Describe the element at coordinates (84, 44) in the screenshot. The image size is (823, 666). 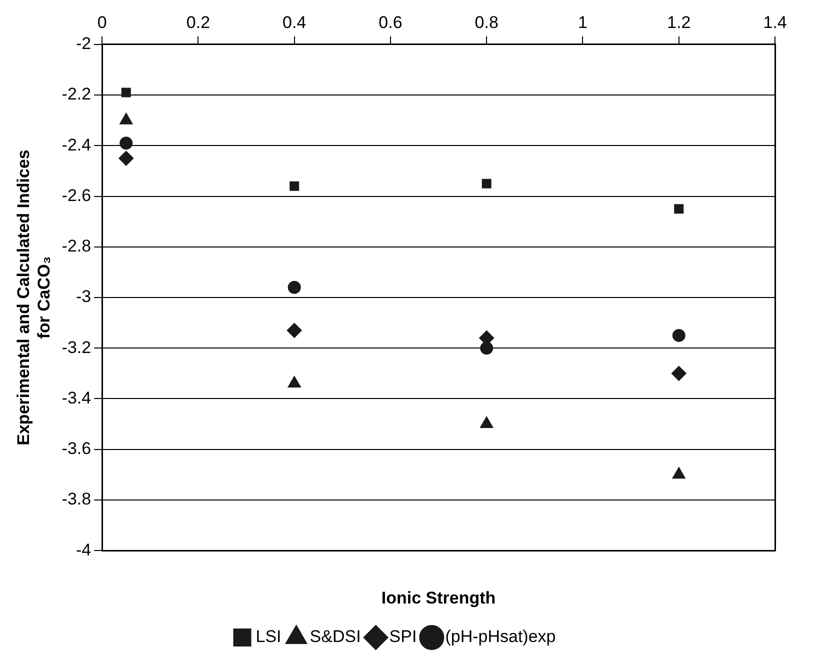
I see `y-tick-label: -2` at that location.